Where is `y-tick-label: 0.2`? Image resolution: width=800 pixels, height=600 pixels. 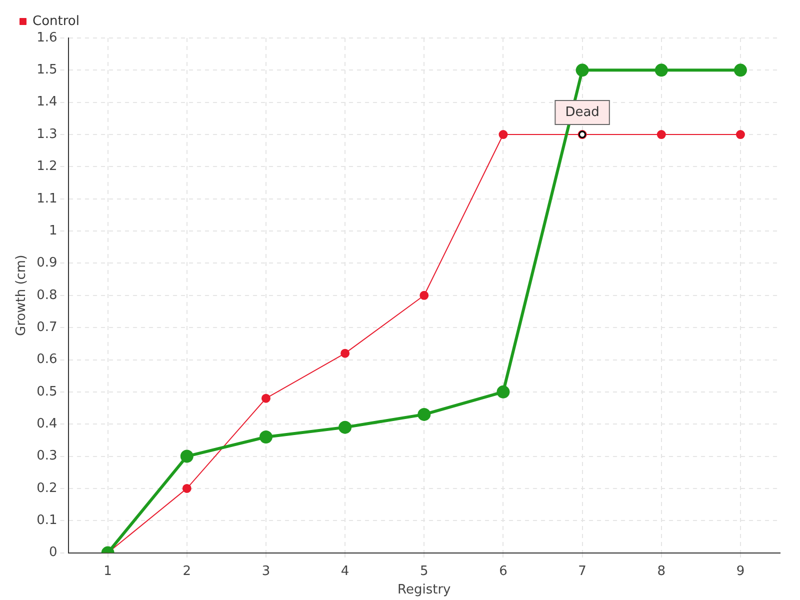
y-tick-label: 0.2 is located at coordinates (47, 488).